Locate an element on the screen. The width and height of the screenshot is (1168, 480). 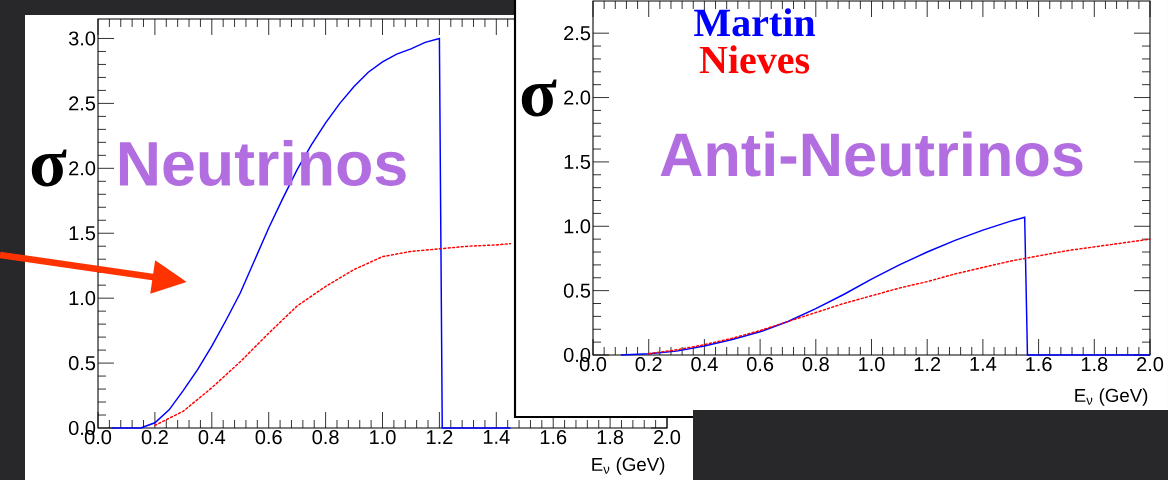
text: Martin is located at coordinates (755, 22).